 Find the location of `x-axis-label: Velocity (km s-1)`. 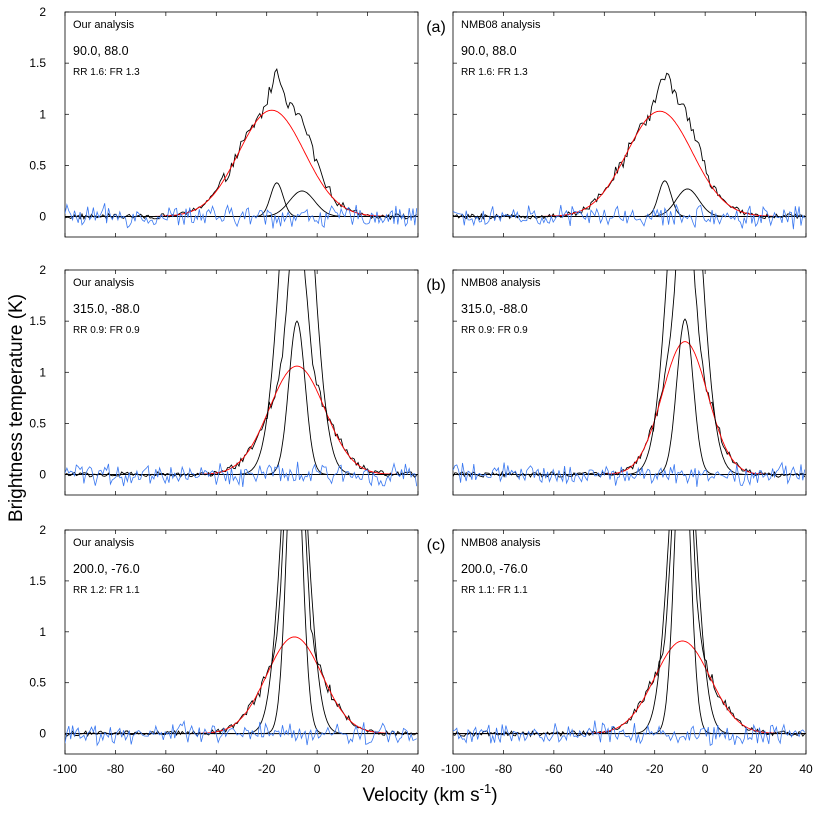

x-axis-label: Velocity (km s-1) is located at coordinates (429, 793).